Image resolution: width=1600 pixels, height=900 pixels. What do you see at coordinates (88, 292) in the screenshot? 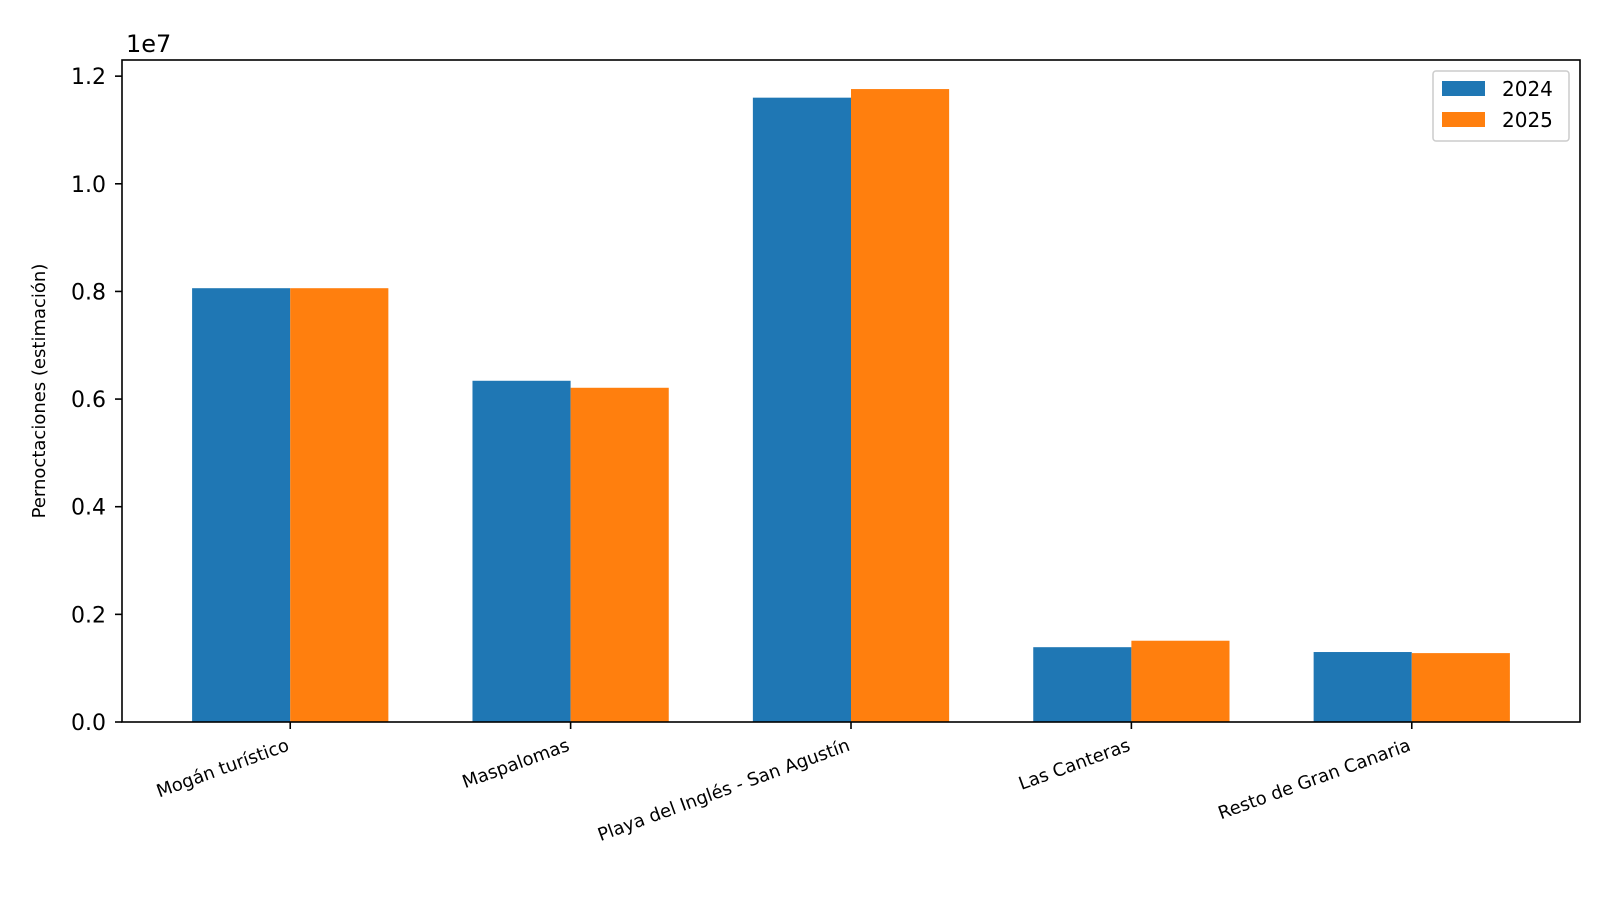
I see `y-tick-label: 0.8` at bounding box center [88, 292].